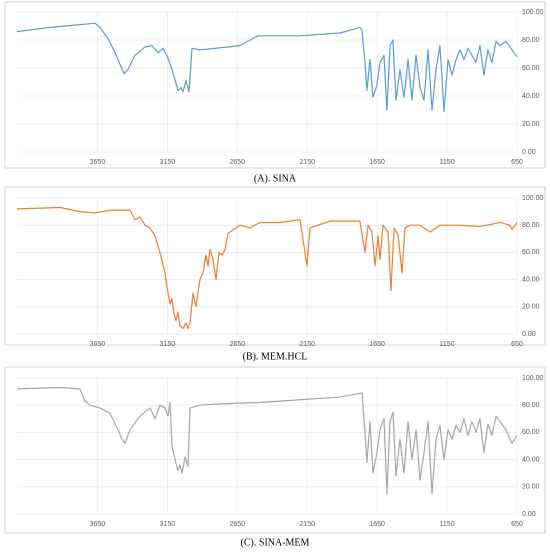 This screenshot has width=550, height=552. I want to click on caption: (C). SINA-MEM, so click(275, 542).